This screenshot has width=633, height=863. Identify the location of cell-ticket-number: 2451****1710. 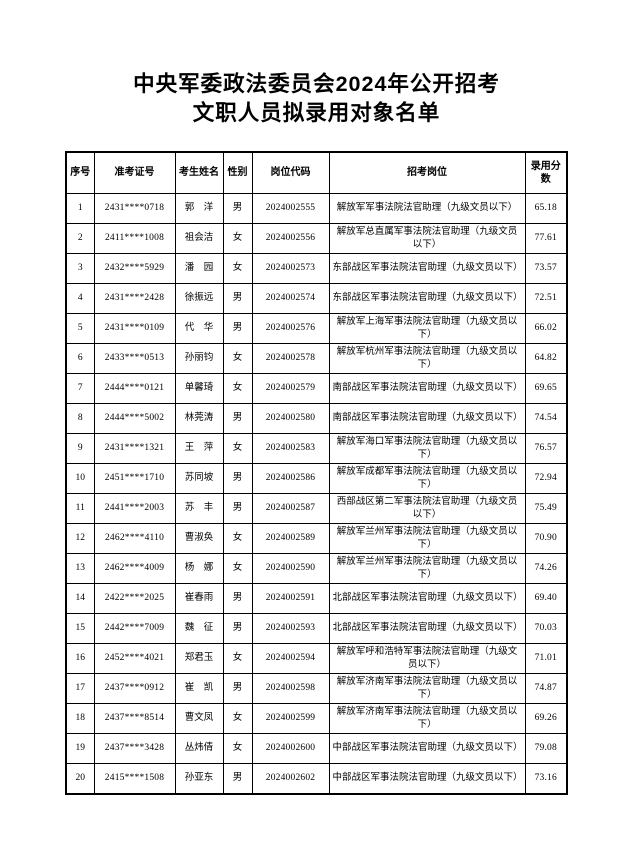
(134, 479).